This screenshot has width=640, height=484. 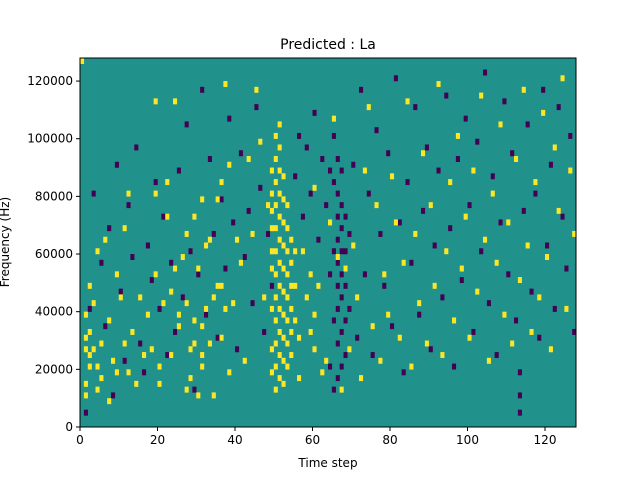 What do you see at coordinates (50, 139) in the screenshot?
I see `y-tick-label: 100000` at bounding box center [50, 139].